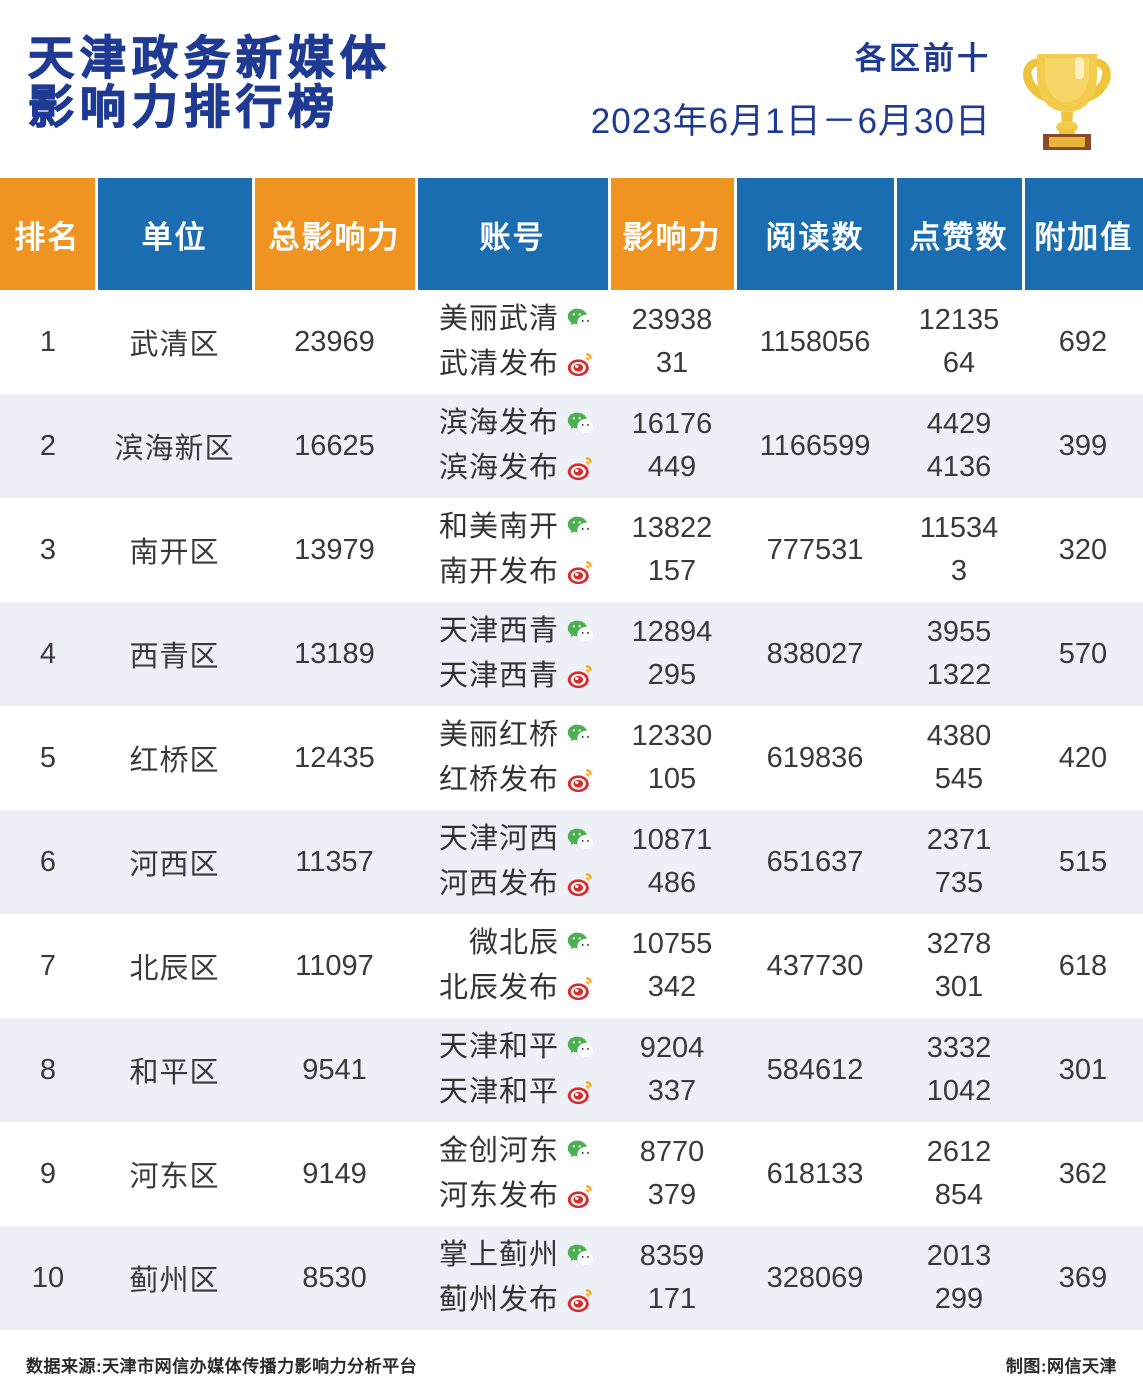 The width and height of the screenshot is (1143, 1398). I want to click on cell-unit: 河东区, so click(174, 1174).